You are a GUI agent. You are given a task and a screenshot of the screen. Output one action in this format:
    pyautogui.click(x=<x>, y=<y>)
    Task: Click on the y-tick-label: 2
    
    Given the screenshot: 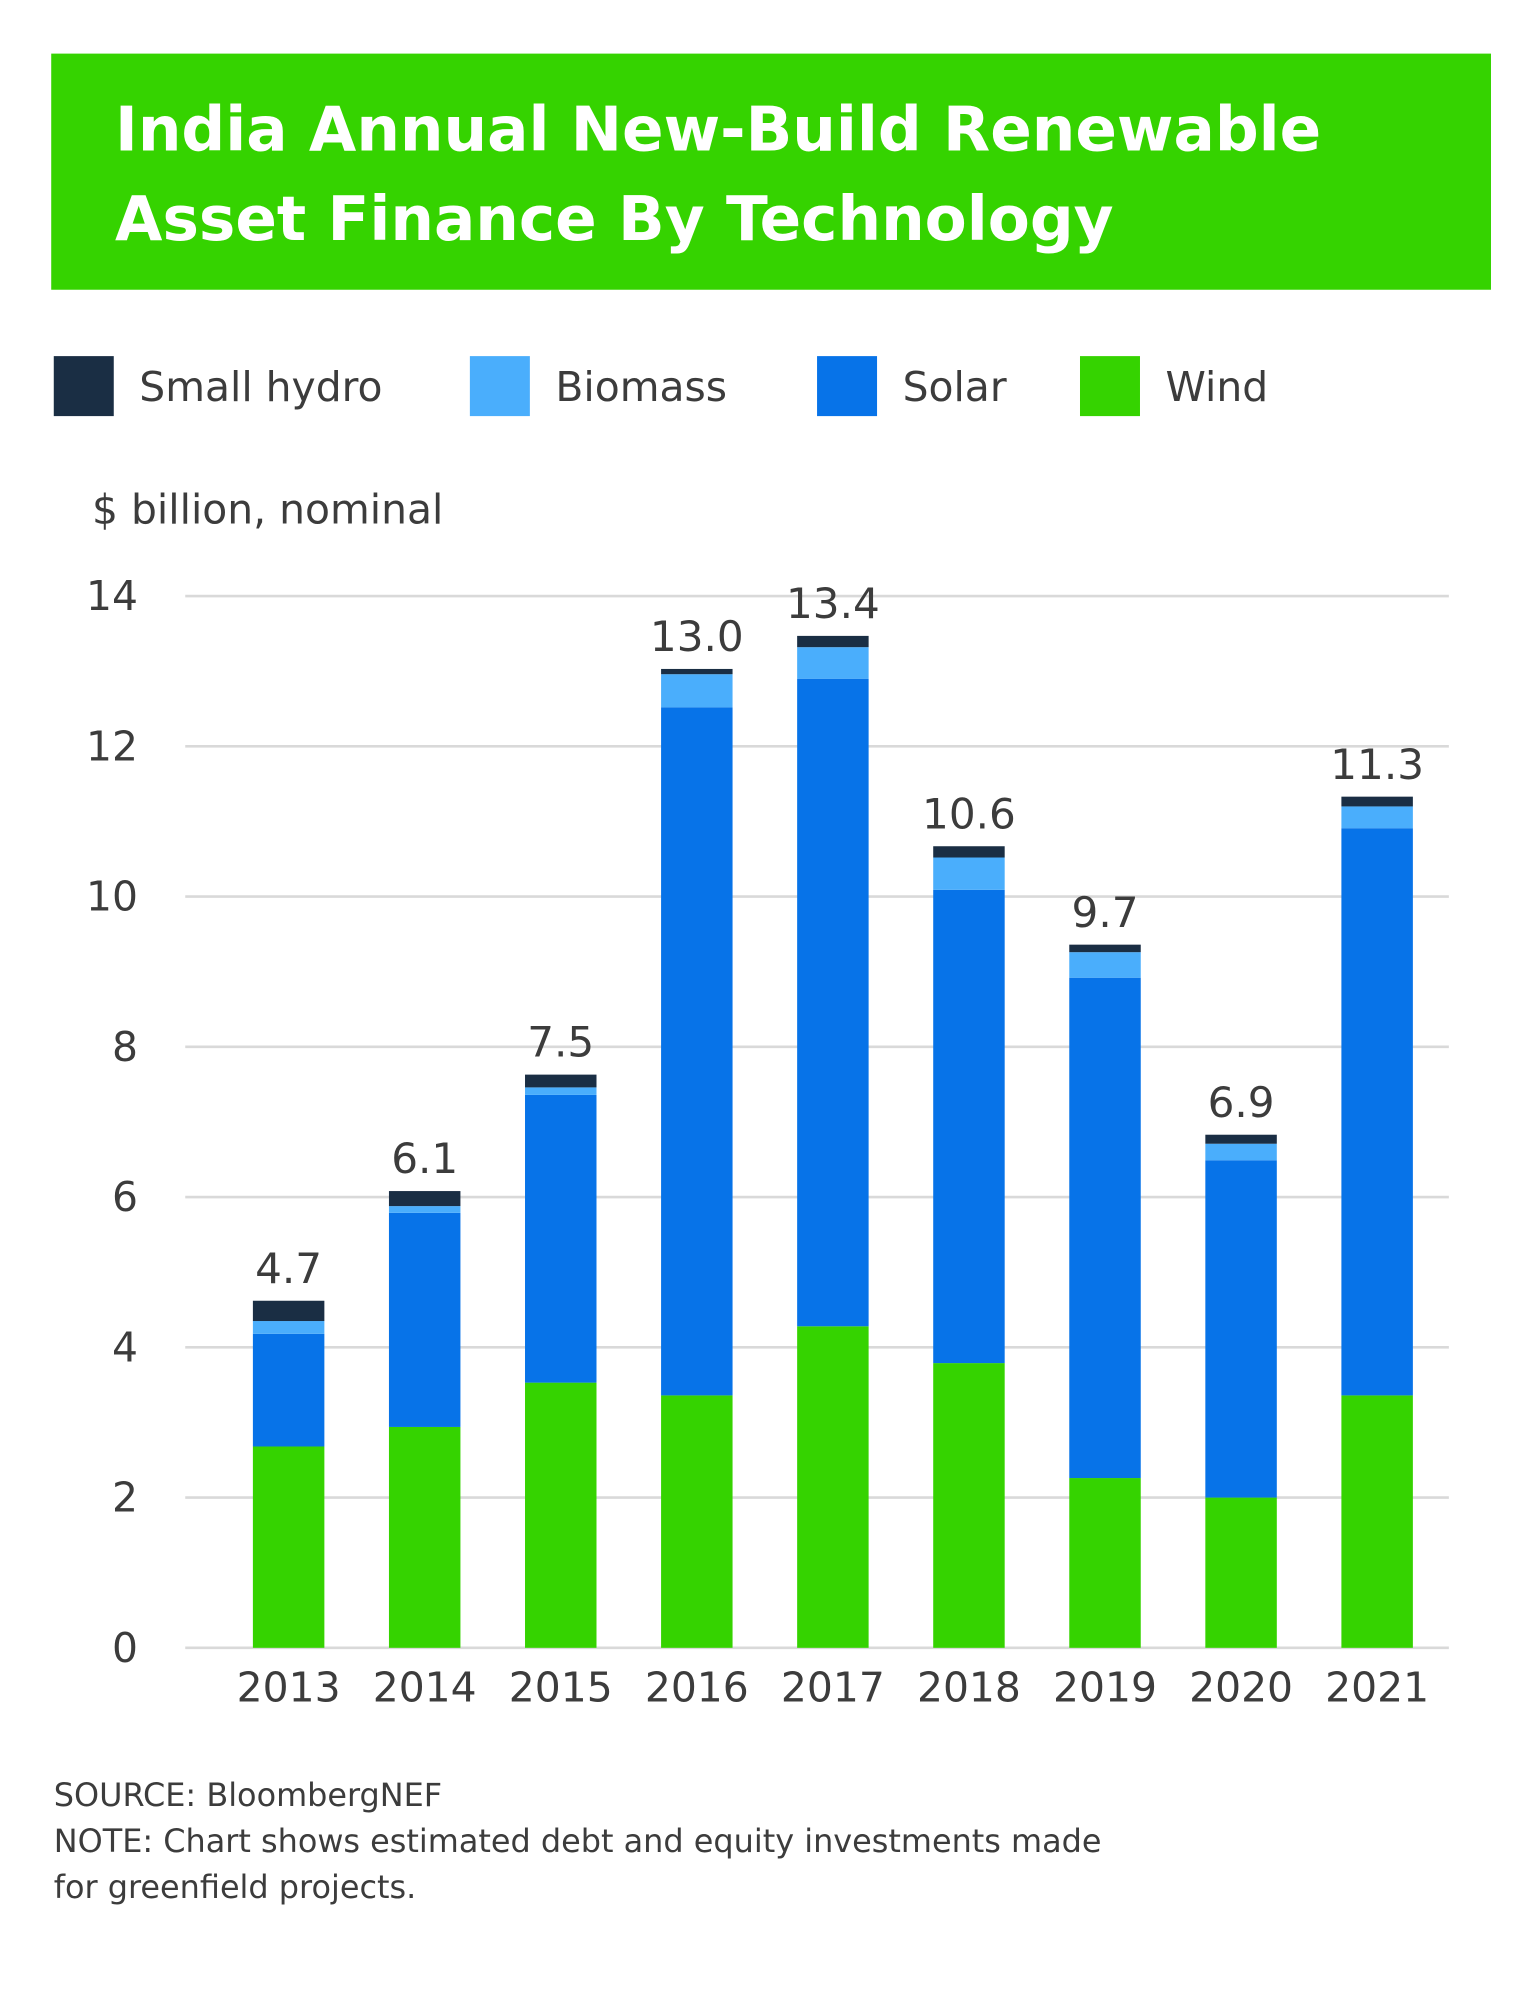 What is the action you would take?
    pyautogui.click(x=125, y=1498)
    